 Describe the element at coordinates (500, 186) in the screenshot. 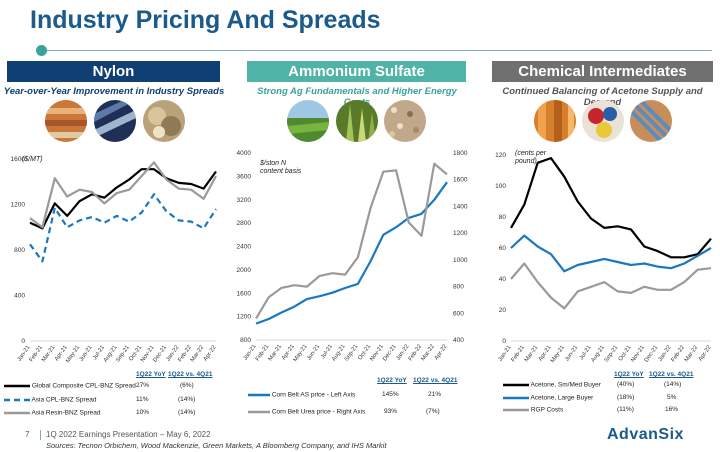

I see `y-tick-label: 100` at that location.